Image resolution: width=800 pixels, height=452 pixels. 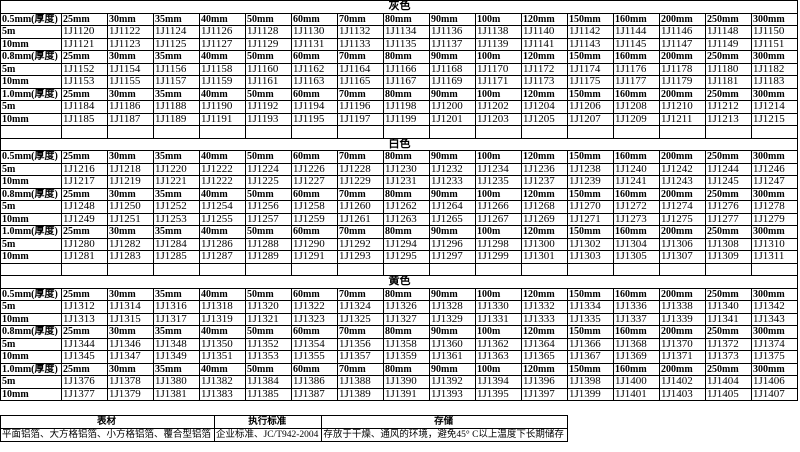 I want to click on product-code: 1J1147, so click(x=682, y=44).